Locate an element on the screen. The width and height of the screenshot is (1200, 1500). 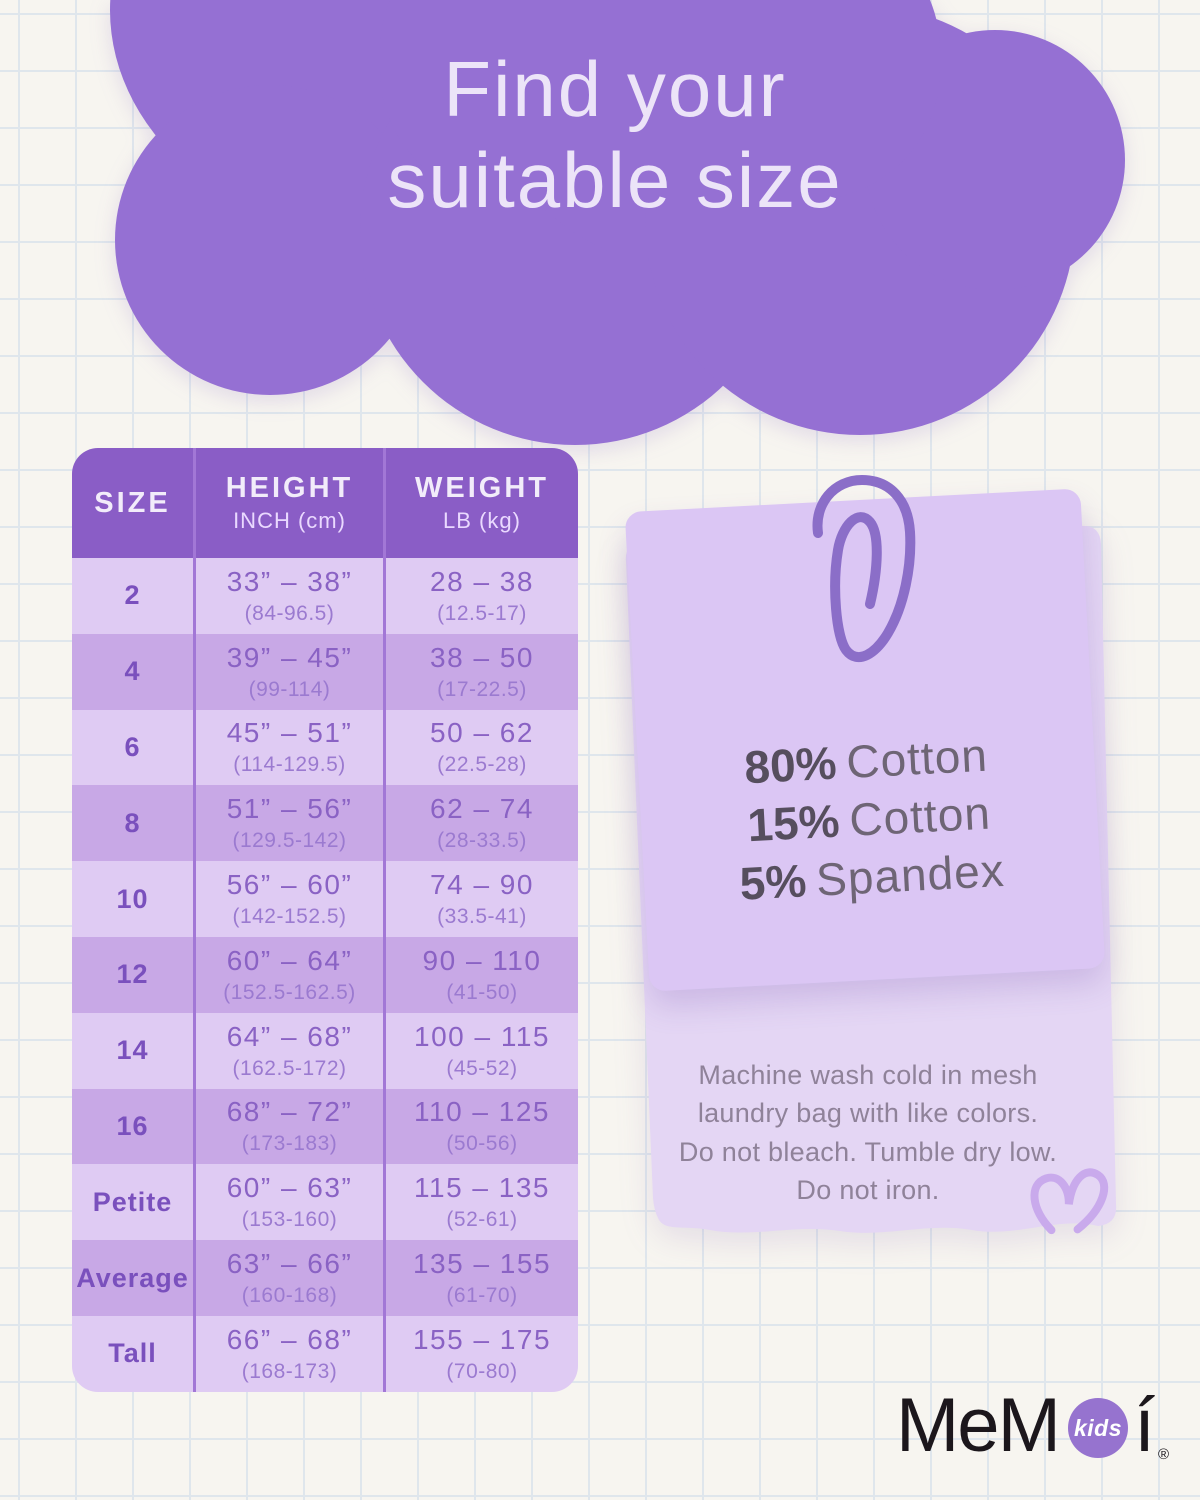
size-label: Tall is located at coordinates (132, 1353).